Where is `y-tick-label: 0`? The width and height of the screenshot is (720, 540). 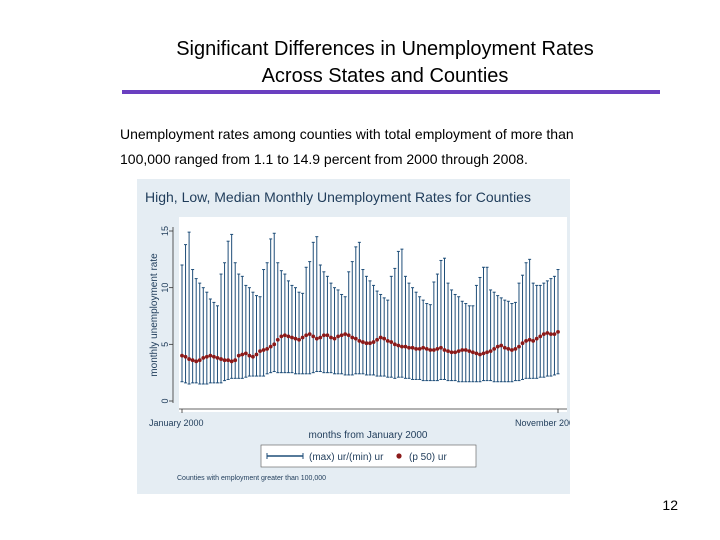
y-tick-label: 0 is located at coordinates (165, 400).